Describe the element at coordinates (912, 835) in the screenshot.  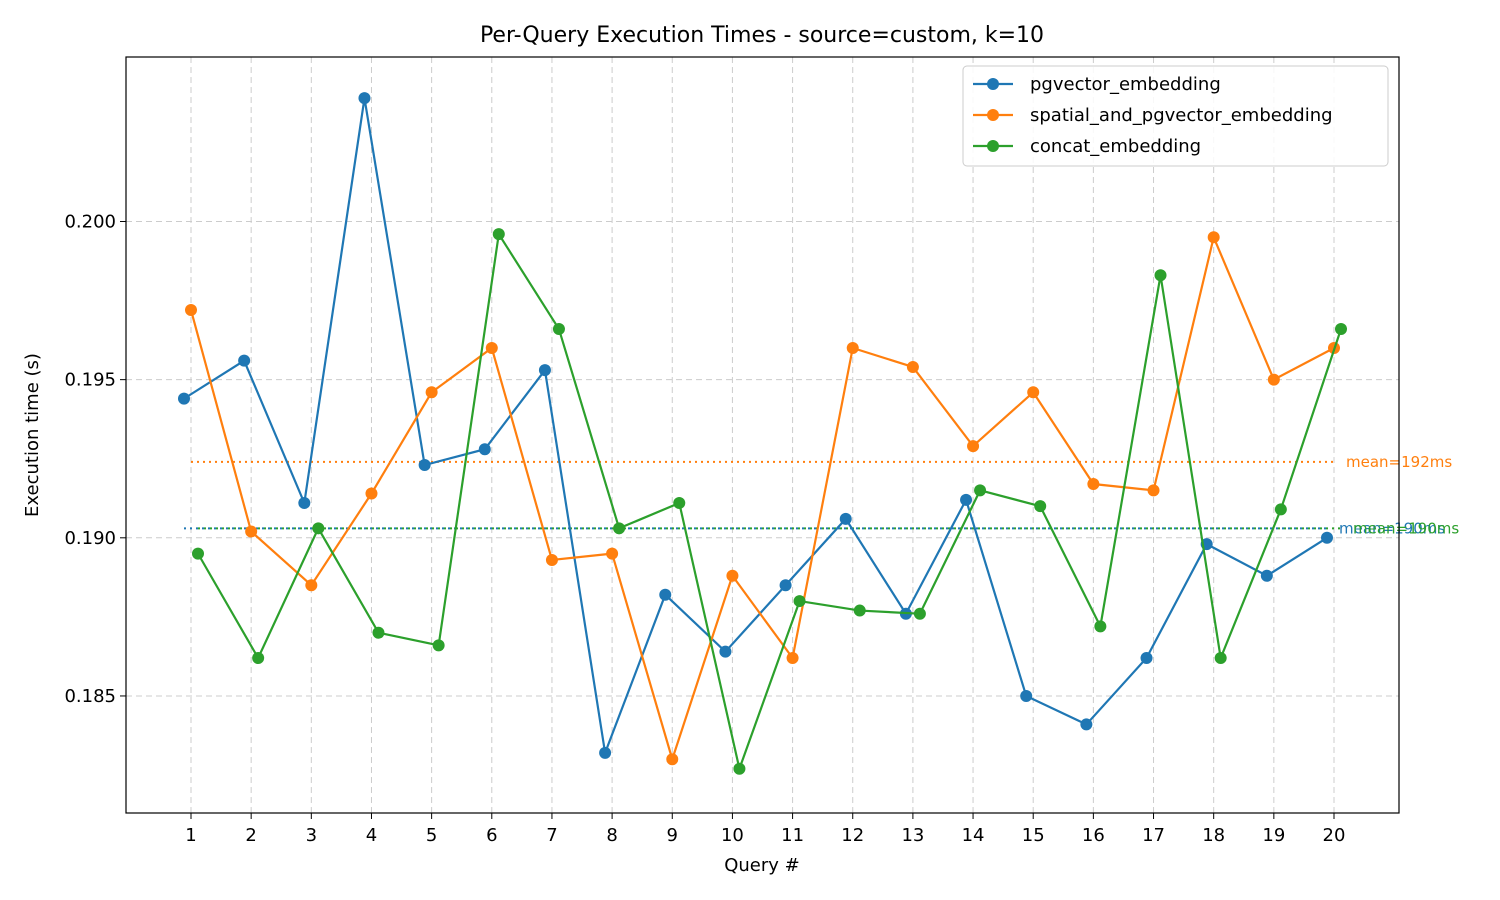
I see `x-tick-label: 13` at that location.